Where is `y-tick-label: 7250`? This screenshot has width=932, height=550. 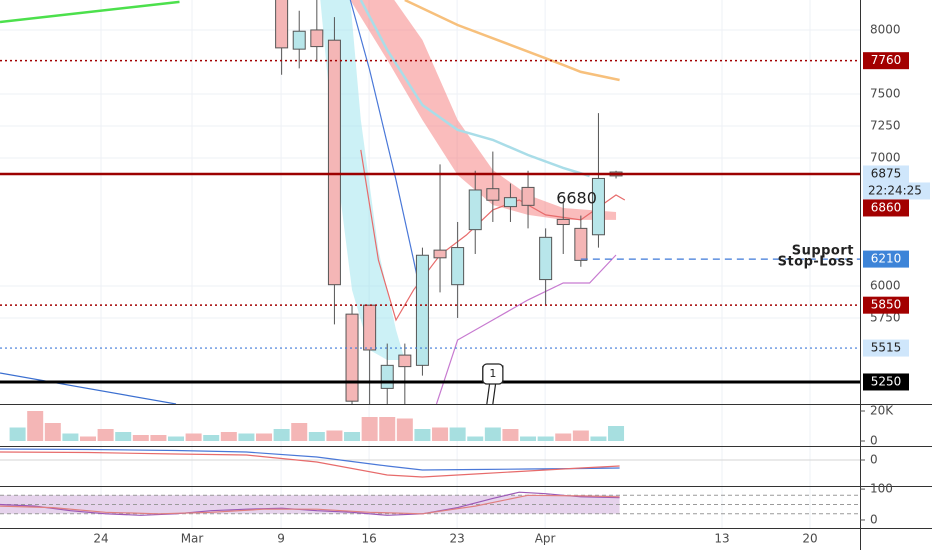
y-tick-label: 7250 is located at coordinates (885, 125).